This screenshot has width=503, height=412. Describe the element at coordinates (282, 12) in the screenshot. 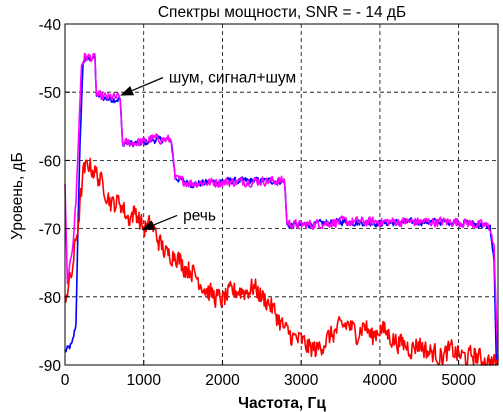

I see `chart-title: Спектры мощности, SNR = - 14 дБ` at that location.